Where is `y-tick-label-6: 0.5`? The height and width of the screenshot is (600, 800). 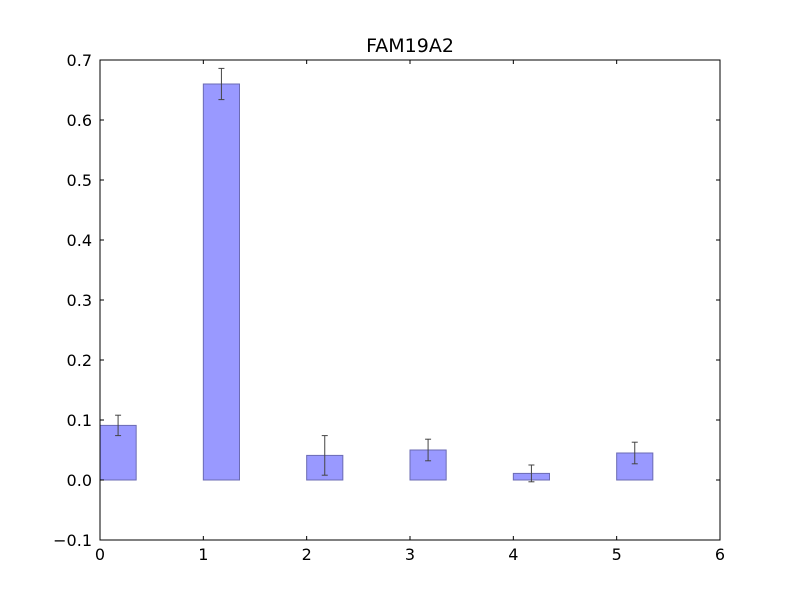
y-tick-label-6: 0.5 is located at coordinates (79, 180).